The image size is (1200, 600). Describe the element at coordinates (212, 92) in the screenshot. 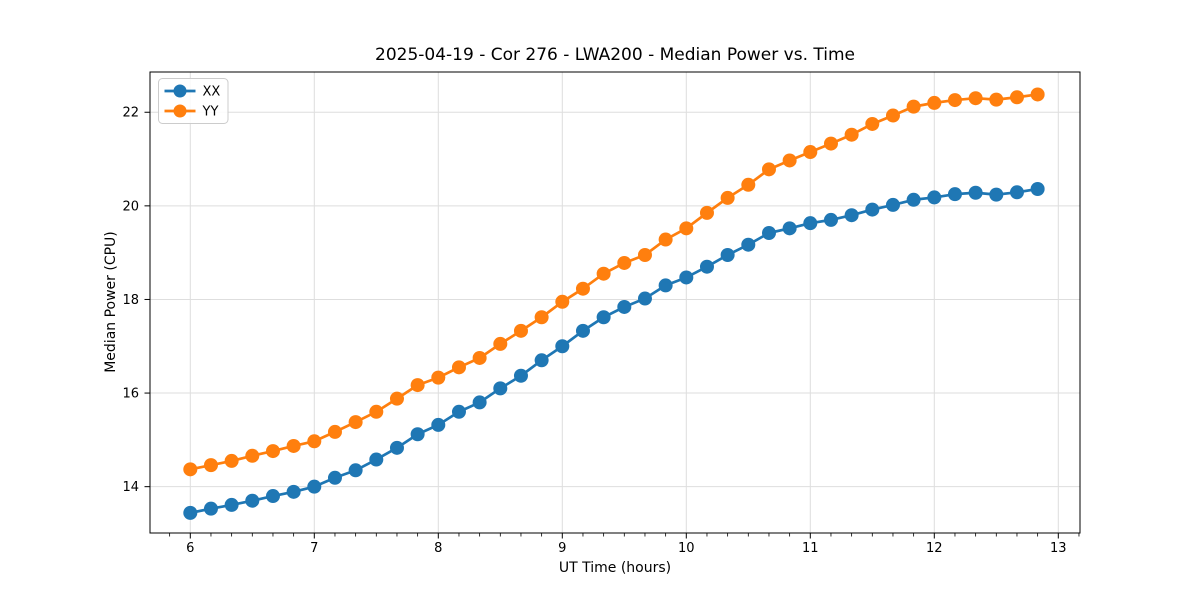

I see `legend-label-XX: XX` at that location.